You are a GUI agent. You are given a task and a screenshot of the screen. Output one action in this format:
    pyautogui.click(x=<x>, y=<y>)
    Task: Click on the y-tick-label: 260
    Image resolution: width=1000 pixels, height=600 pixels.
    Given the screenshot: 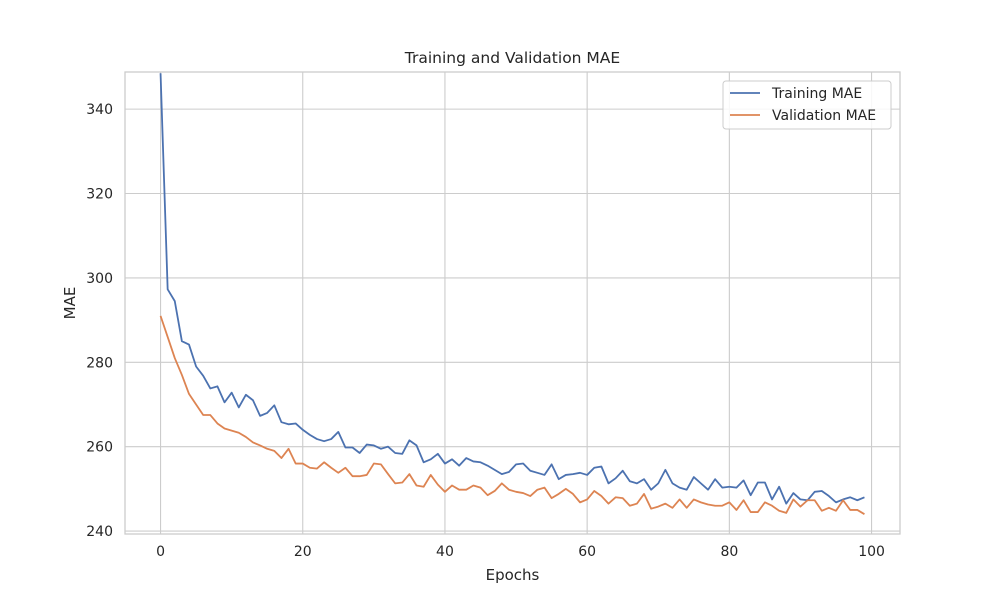 What is the action you would take?
    pyautogui.click(x=99, y=448)
    